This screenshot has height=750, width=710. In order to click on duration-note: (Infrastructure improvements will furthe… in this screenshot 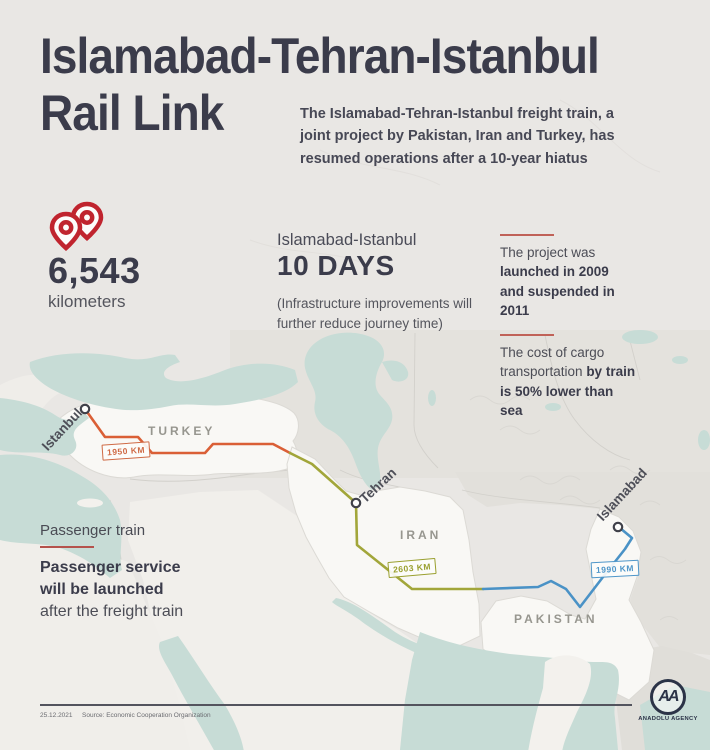, I will do `click(375, 313)`.